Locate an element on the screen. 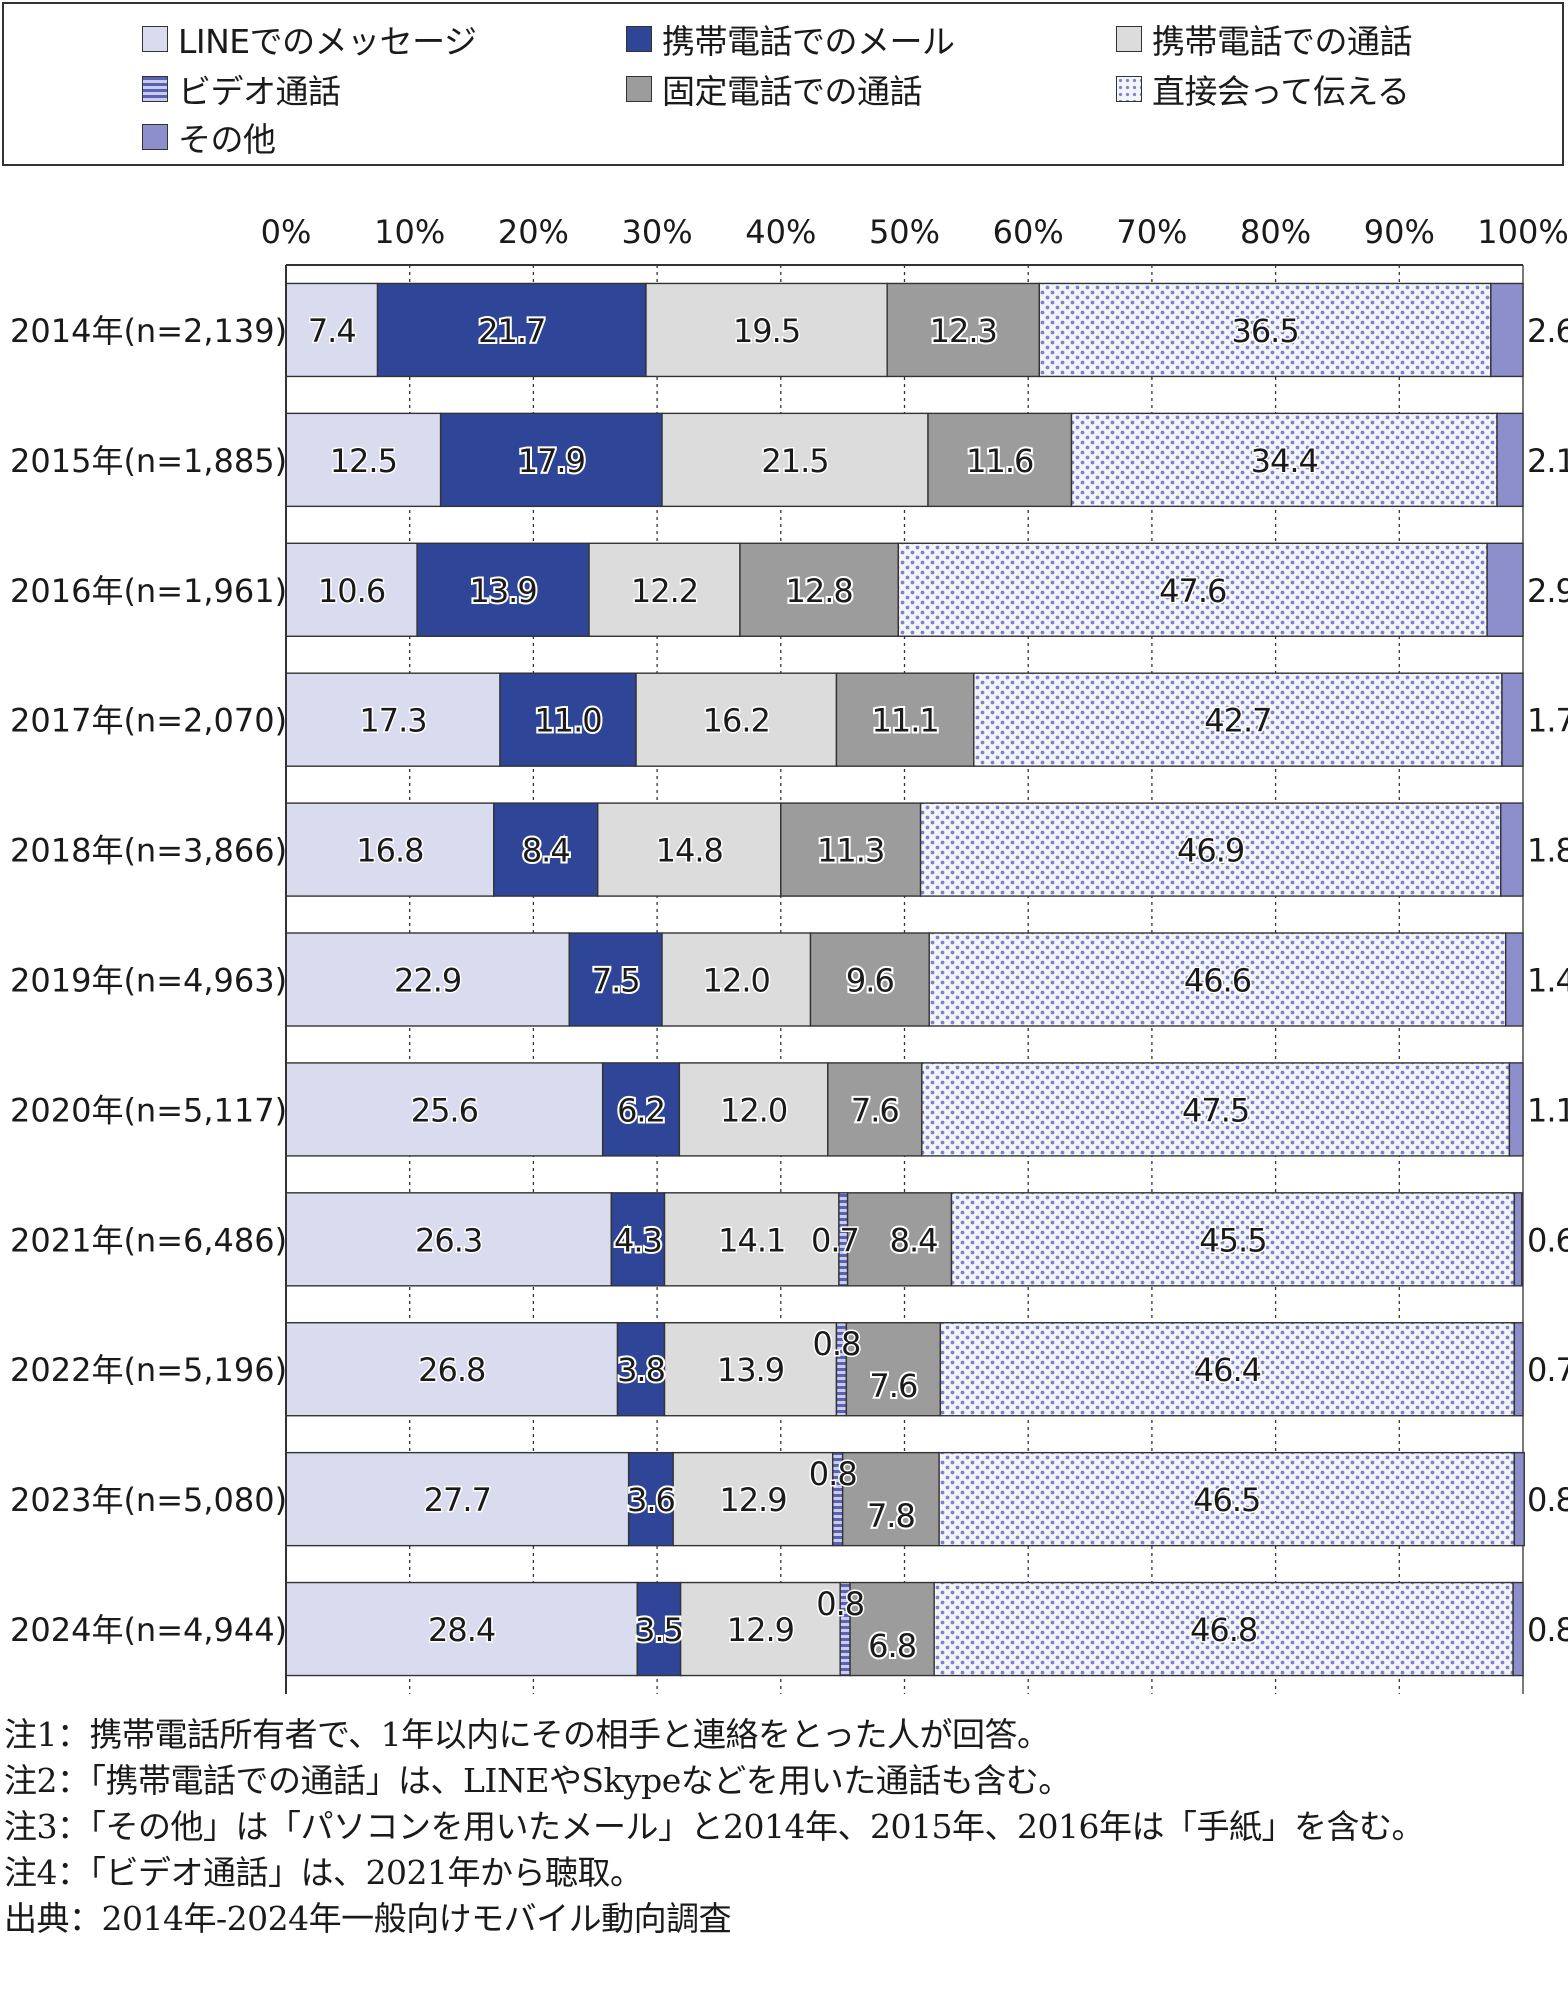 Image resolution: width=1568 pixels, height=1995 pixels. data-label: 11.3 is located at coordinates (850, 851).